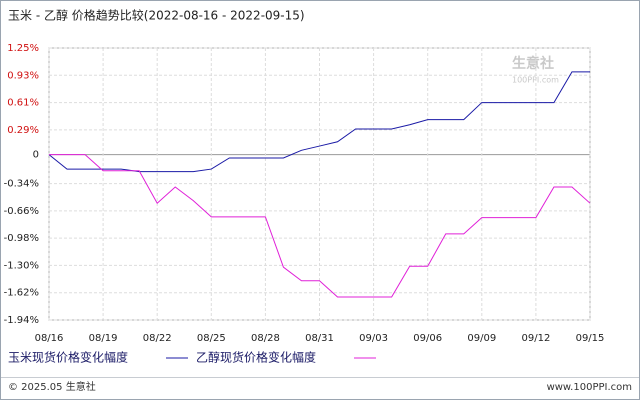 This screenshot has height=404, width=640. What do you see at coordinates (52, 386) in the screenshot?
I see `footer-left: © 2025.05 生意社` at bounding box center [52, 386].